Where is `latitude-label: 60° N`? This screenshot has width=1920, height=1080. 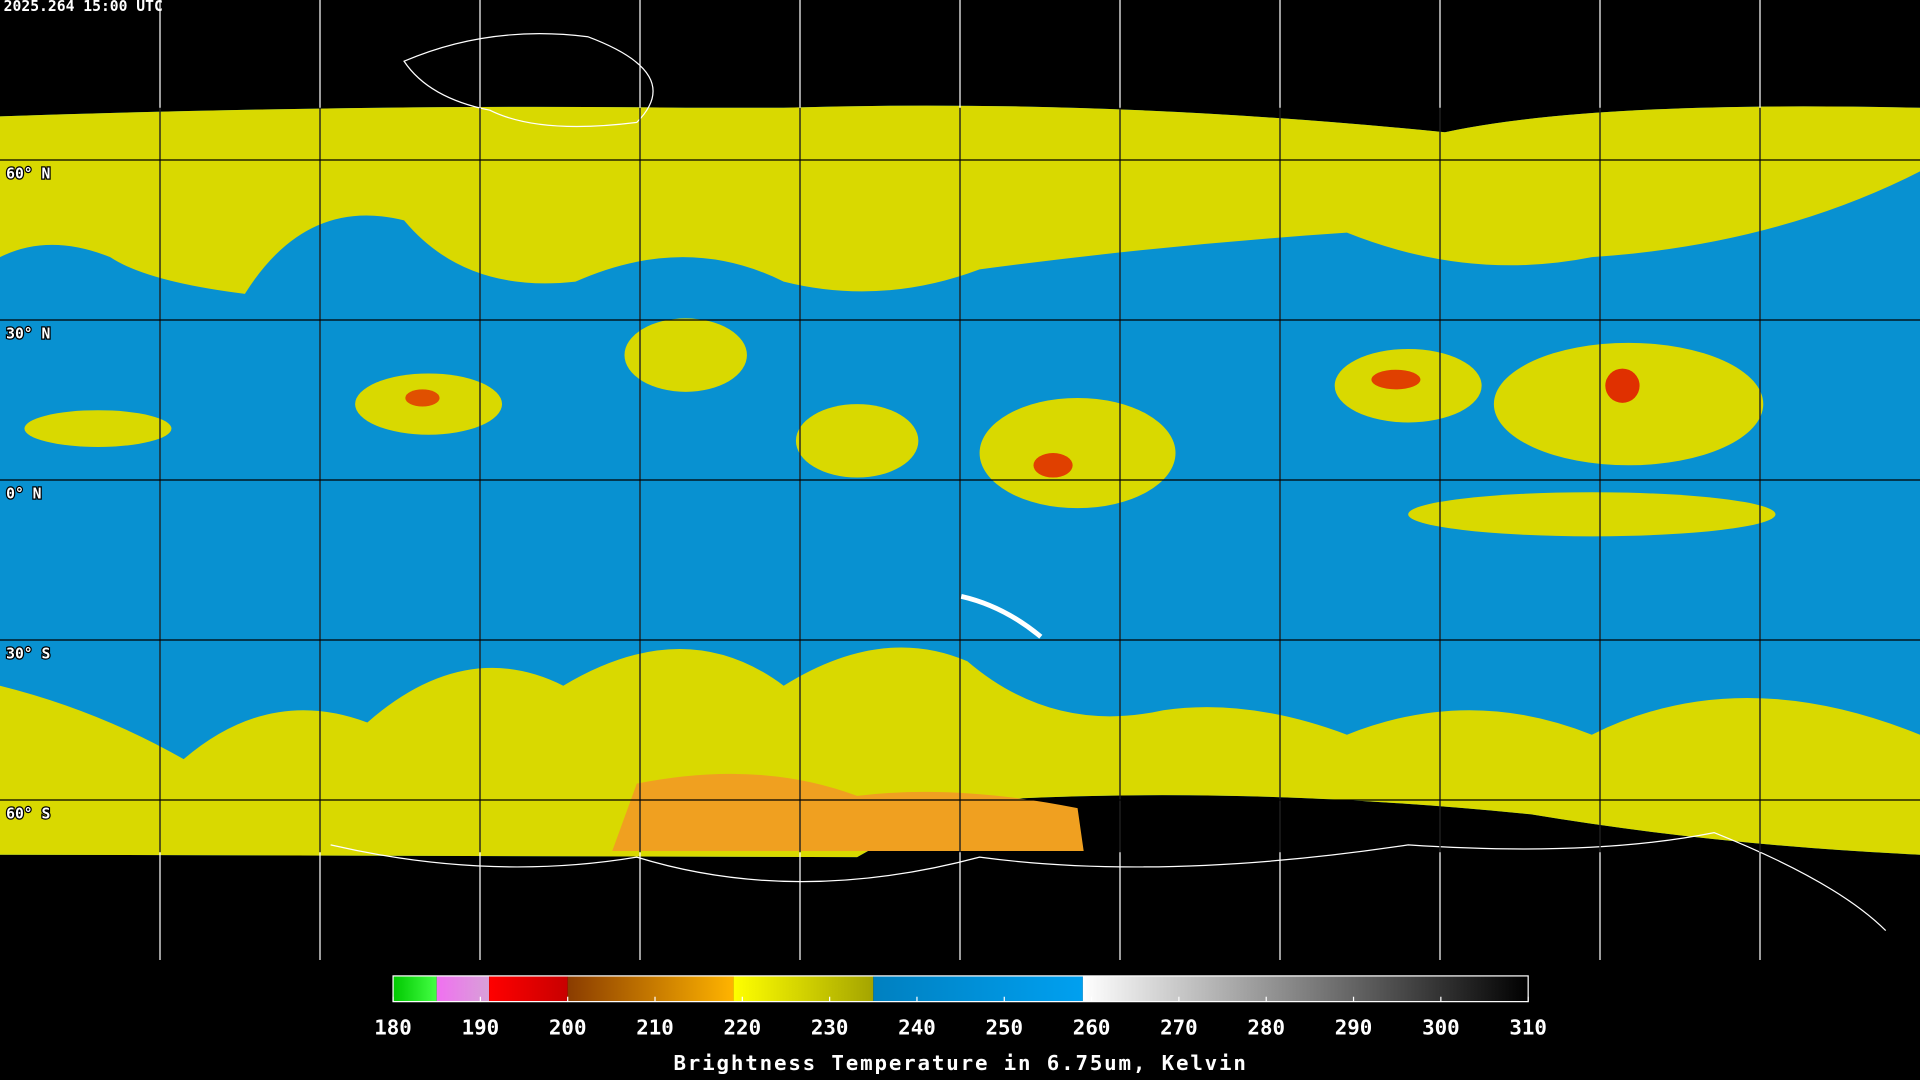 latitude-label: 60° N is located at coordinates (28, 173).